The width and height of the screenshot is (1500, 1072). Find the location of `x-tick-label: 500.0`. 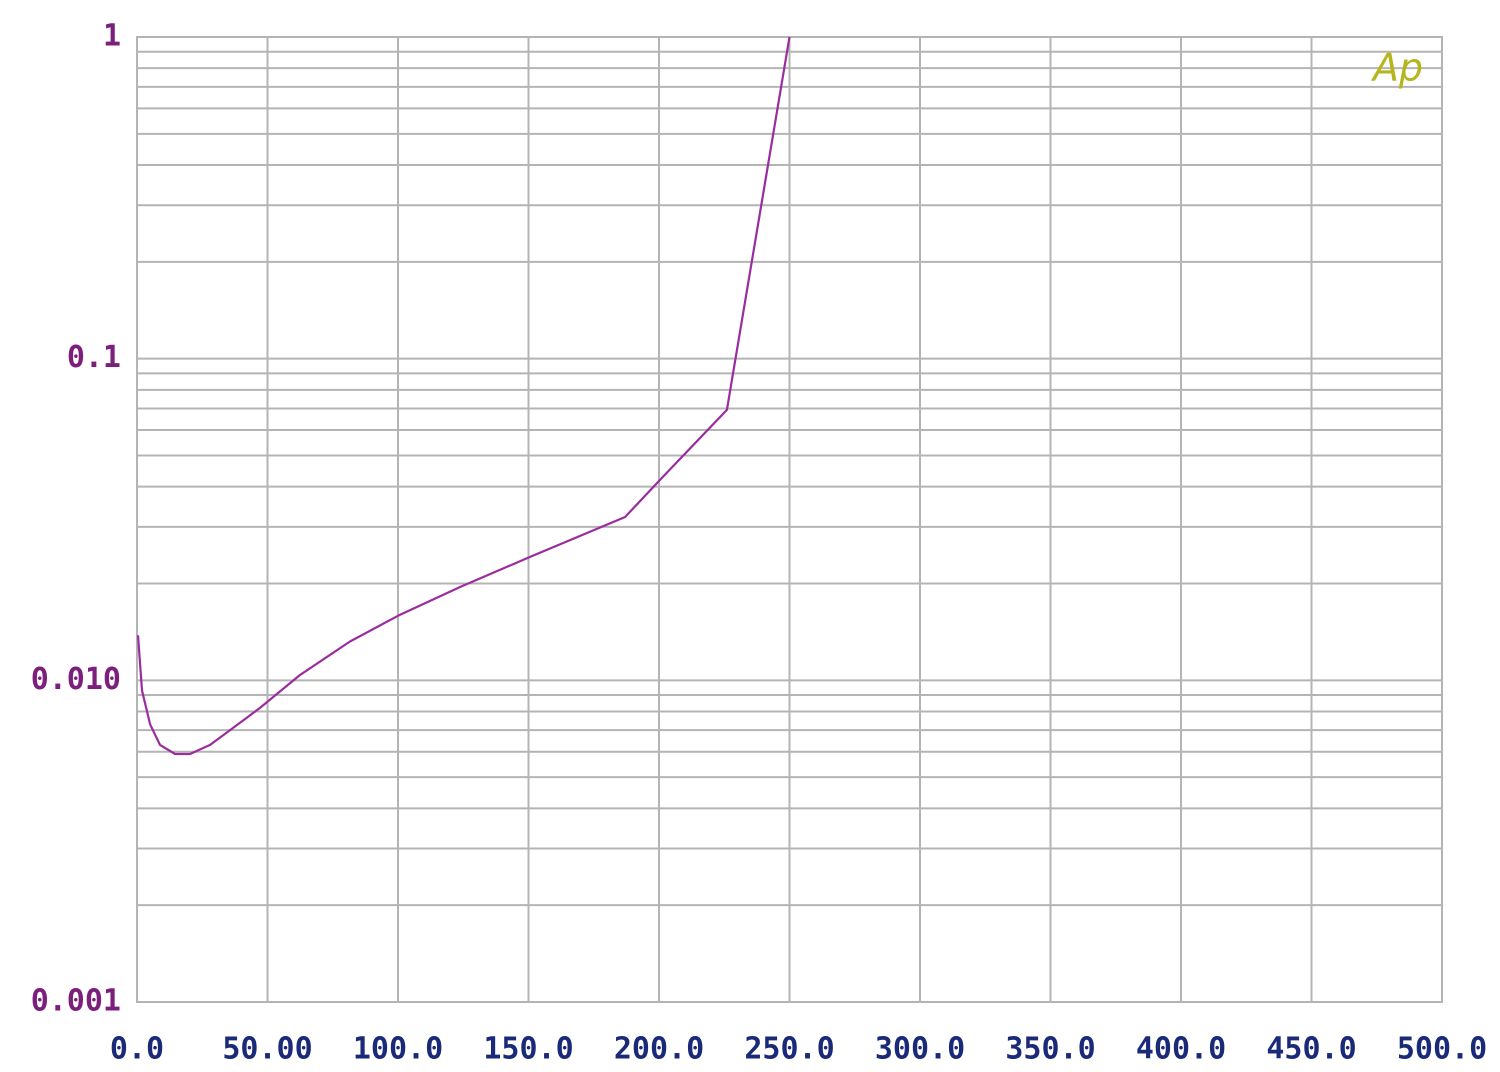

x-tick-label: 500.0 is located at coordinates (1442, 1049).